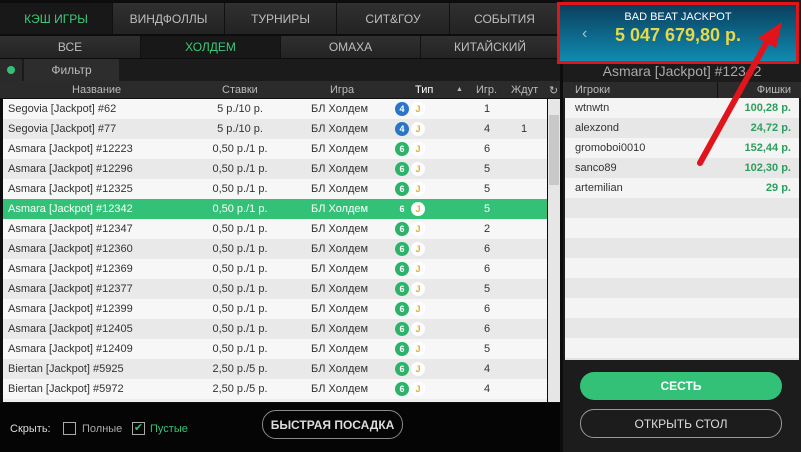 Image resolution: width=801 pixels, height=452 pixels. I want to click on hide-full-checkbox, so click(69, 428).